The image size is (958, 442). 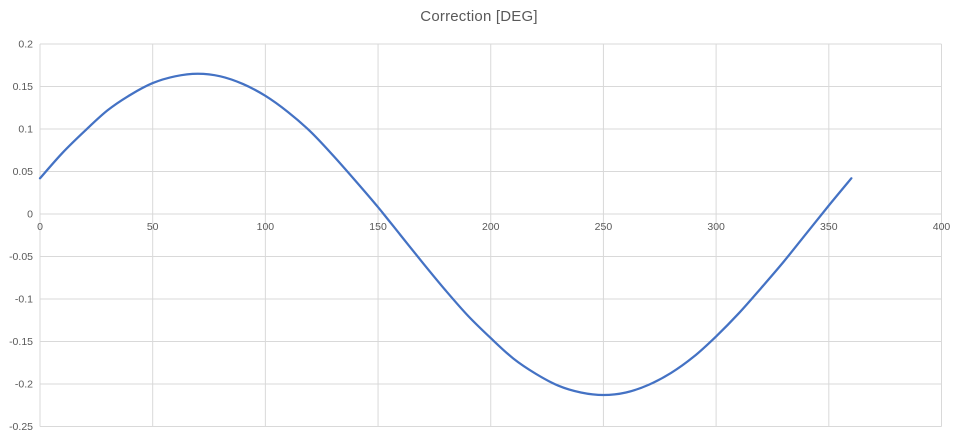 I want to click on y-axis-tick-label: 0.05, so click(x=23, y=172).